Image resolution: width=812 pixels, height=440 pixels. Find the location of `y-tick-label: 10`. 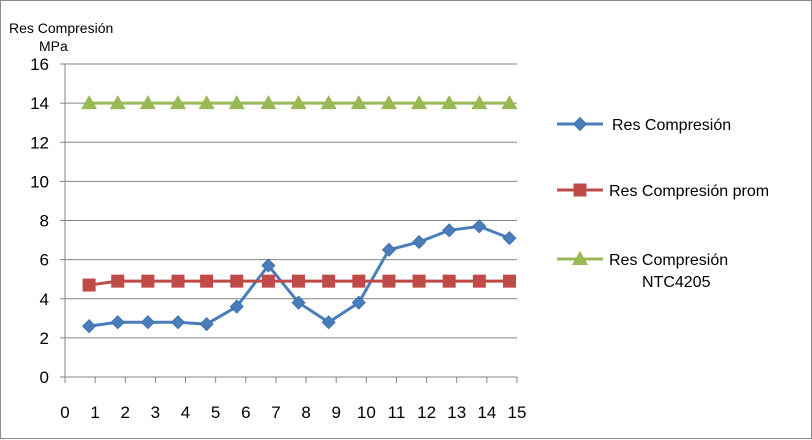

y-tick-label: 10 is located at coordinates (39, 181).